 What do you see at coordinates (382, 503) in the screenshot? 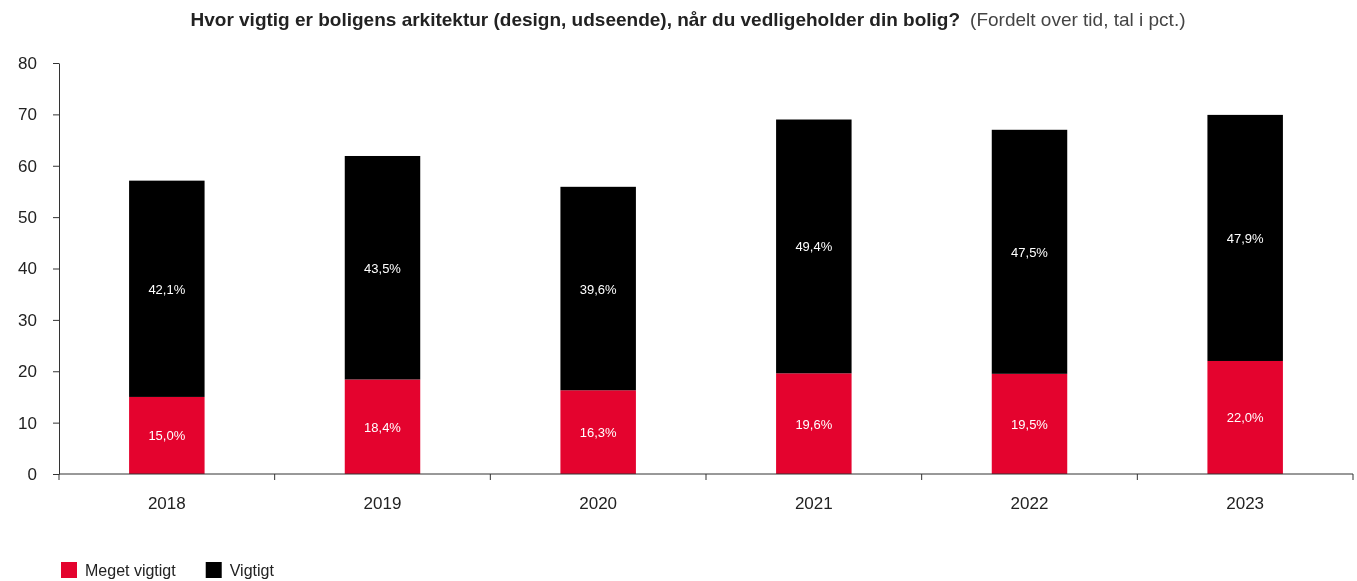
I see `x-tick-label: 2019` at bounding box center [382, 503].